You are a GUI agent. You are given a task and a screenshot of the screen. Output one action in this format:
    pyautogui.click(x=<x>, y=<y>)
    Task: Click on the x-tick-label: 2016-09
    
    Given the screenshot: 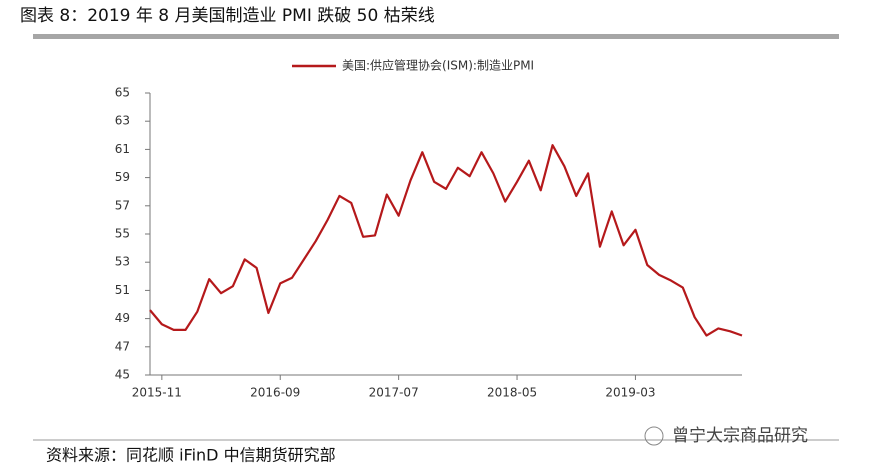 What is the action you would take?
    pyautogui.click(x=275, y=393)
    